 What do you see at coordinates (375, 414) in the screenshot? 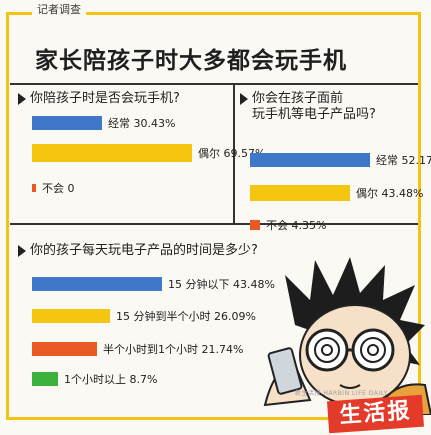
I see `newspaper-logo: 生活报` at bounding box center [375, 414].